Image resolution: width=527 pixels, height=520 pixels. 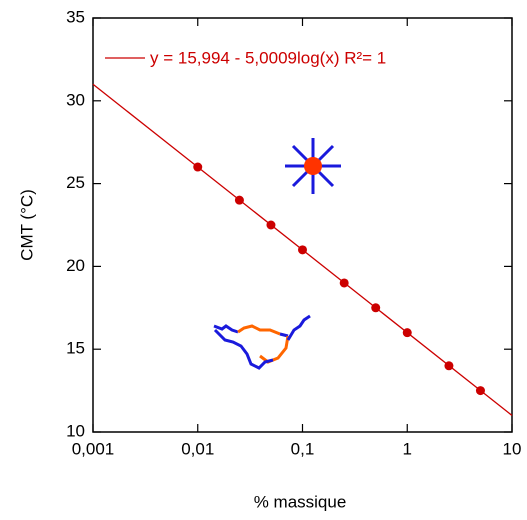 What do you see at coordinates (93, 448) in the screenshot?
I see `x-tick-label: 0,001` at bounding box center [93, 448].